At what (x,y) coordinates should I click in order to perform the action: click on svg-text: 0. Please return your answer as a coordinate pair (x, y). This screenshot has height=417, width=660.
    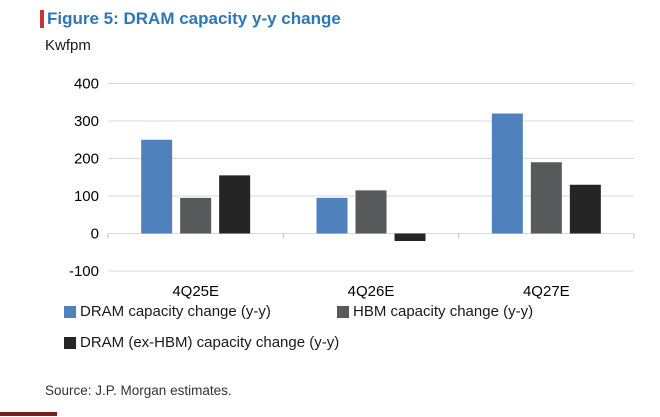
    Looking at the image, I should click on (95, 234).